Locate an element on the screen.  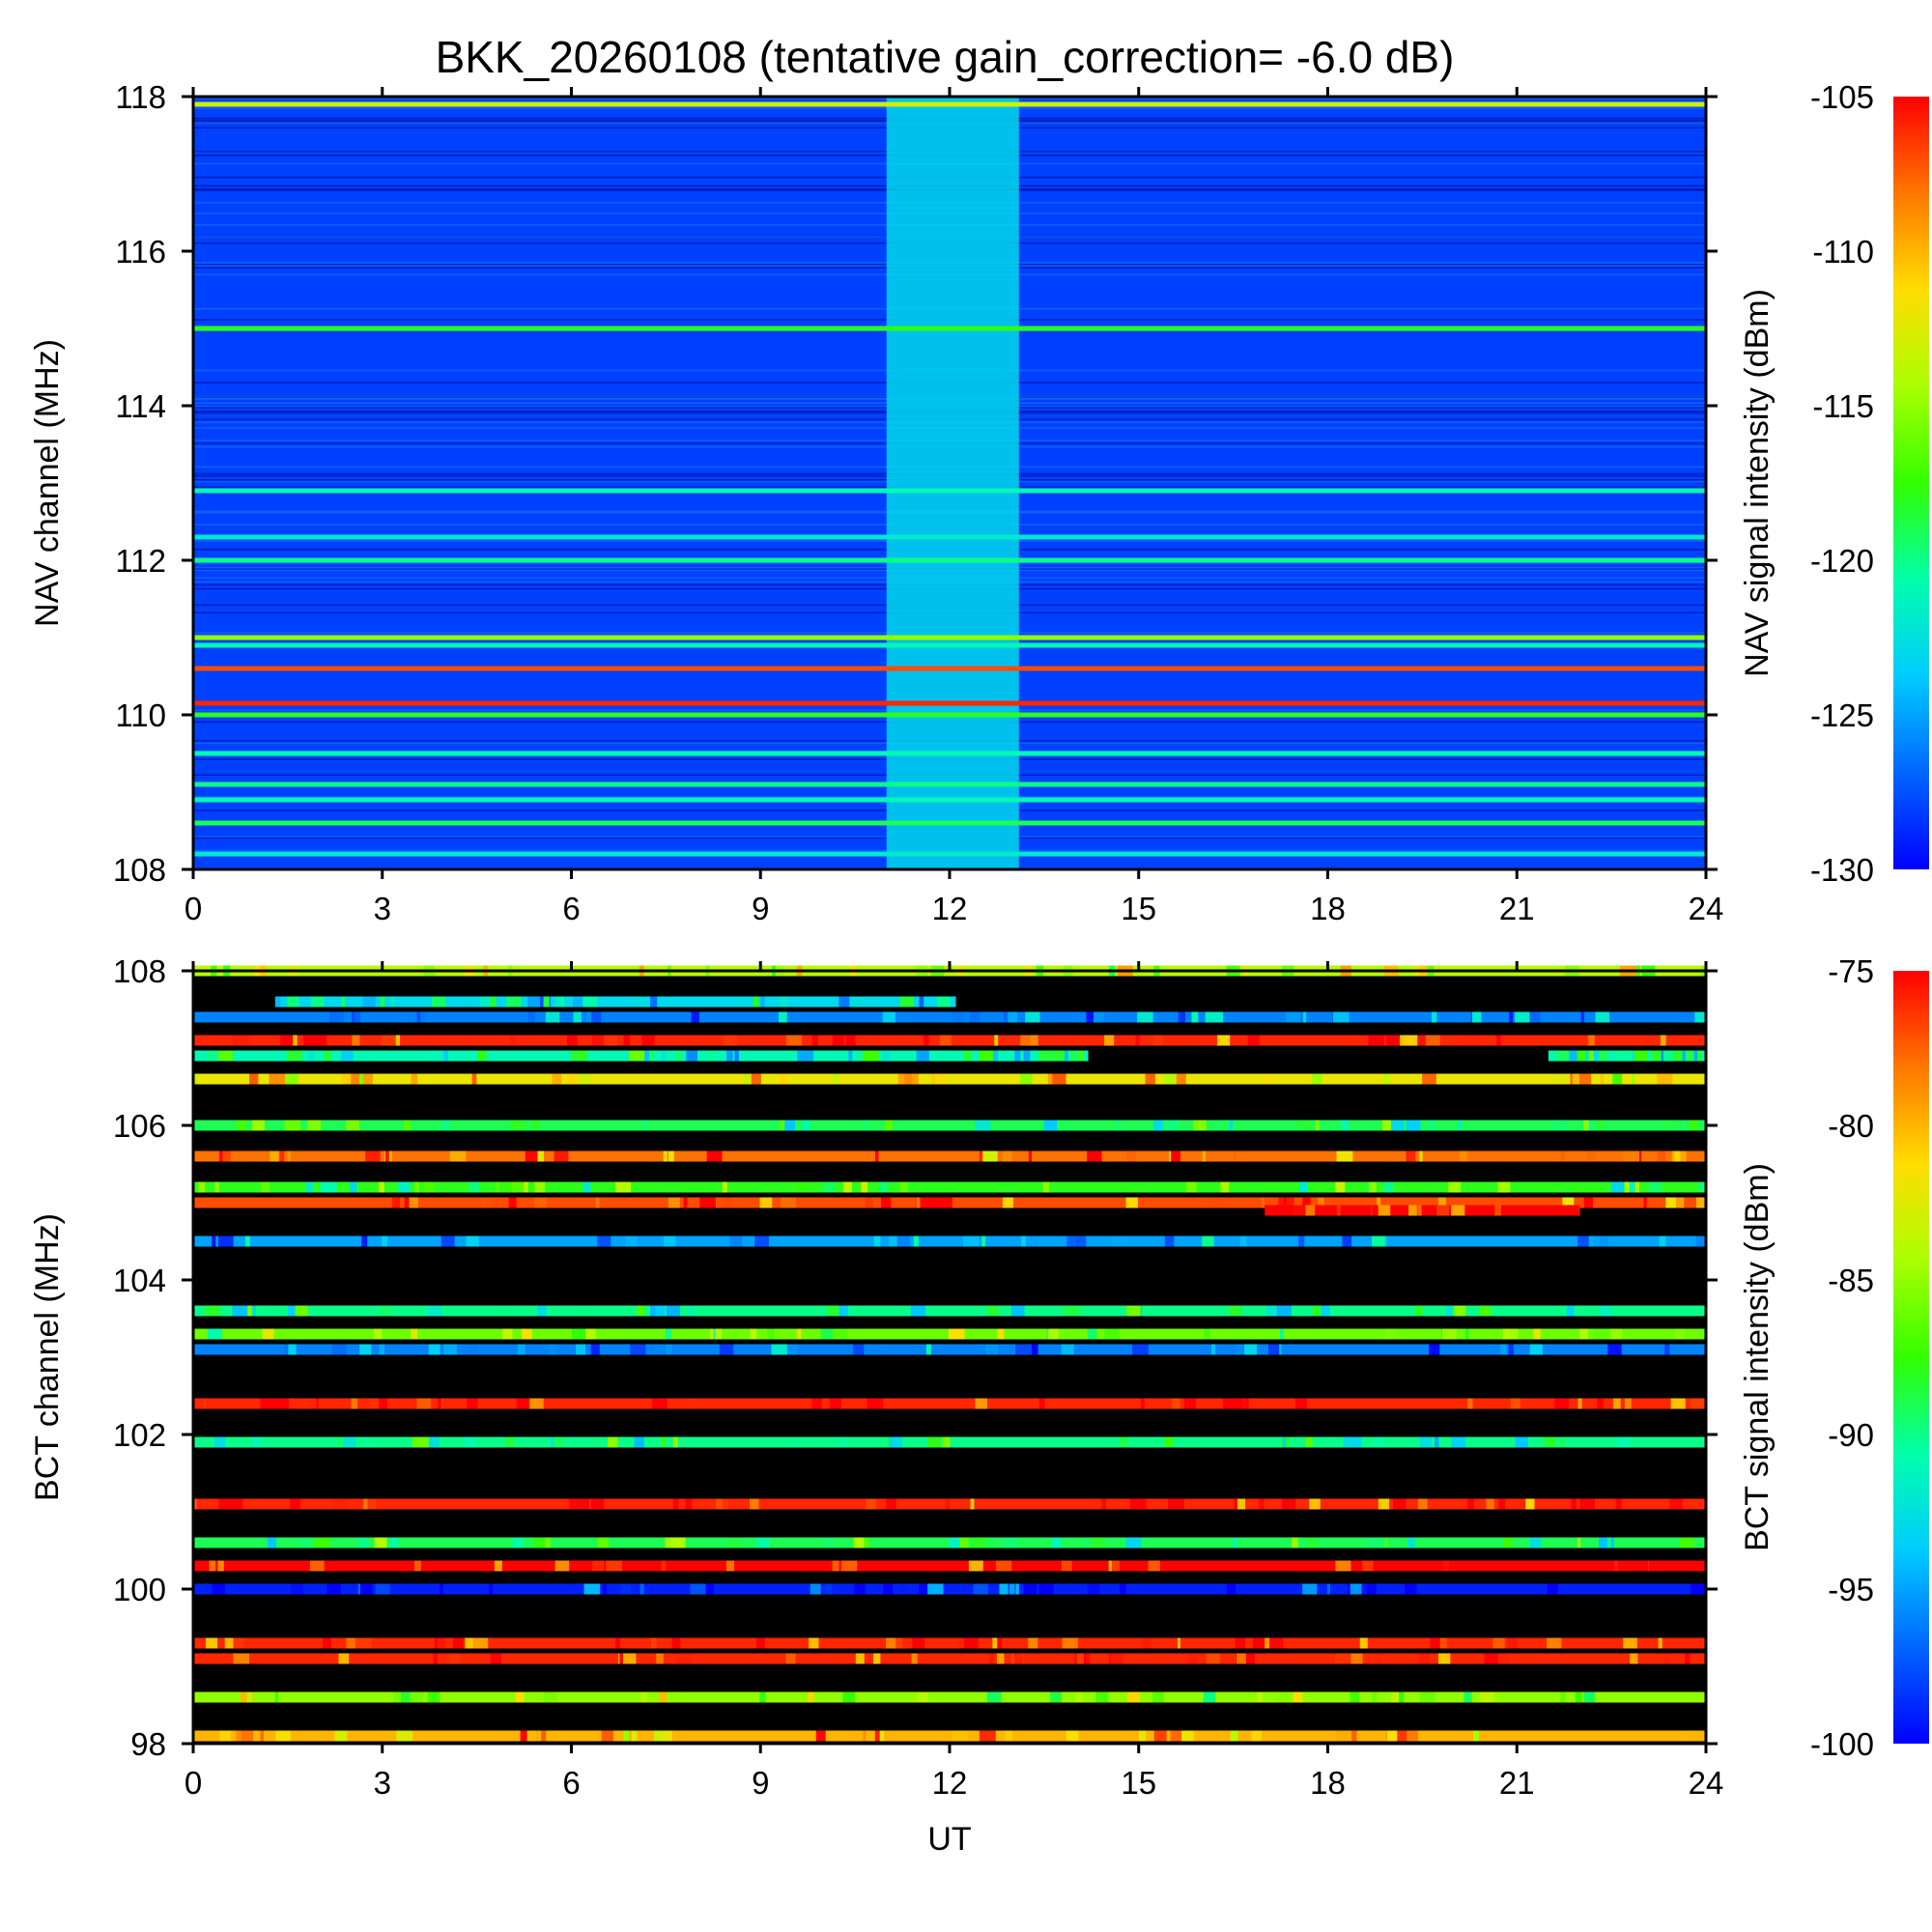
nav-y-tick-label: 108 is located at coordinates (139, 870).